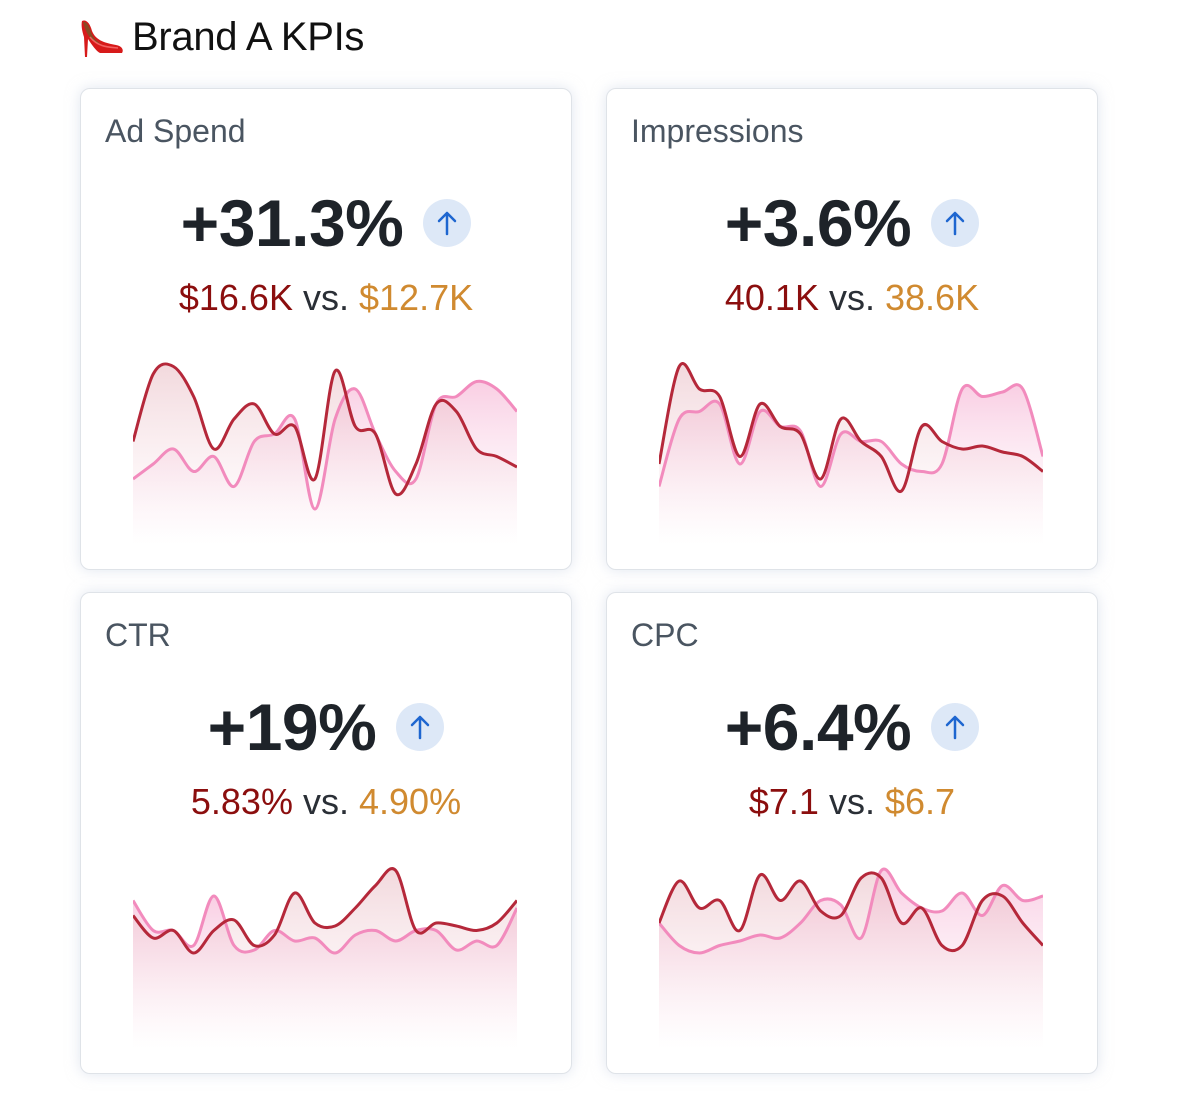  What do you see at coordinates (932, 297) in the screenshot?
I see `previous-value: 38.6K` at bounding box center [932, 297].